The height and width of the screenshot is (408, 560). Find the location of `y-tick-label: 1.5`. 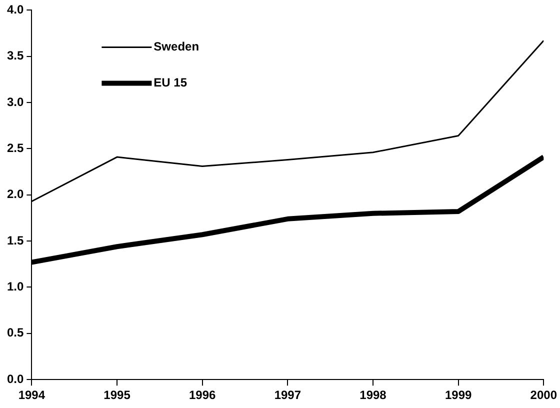

y-tick-label: 1.5 is located at coordinates (15, 240).